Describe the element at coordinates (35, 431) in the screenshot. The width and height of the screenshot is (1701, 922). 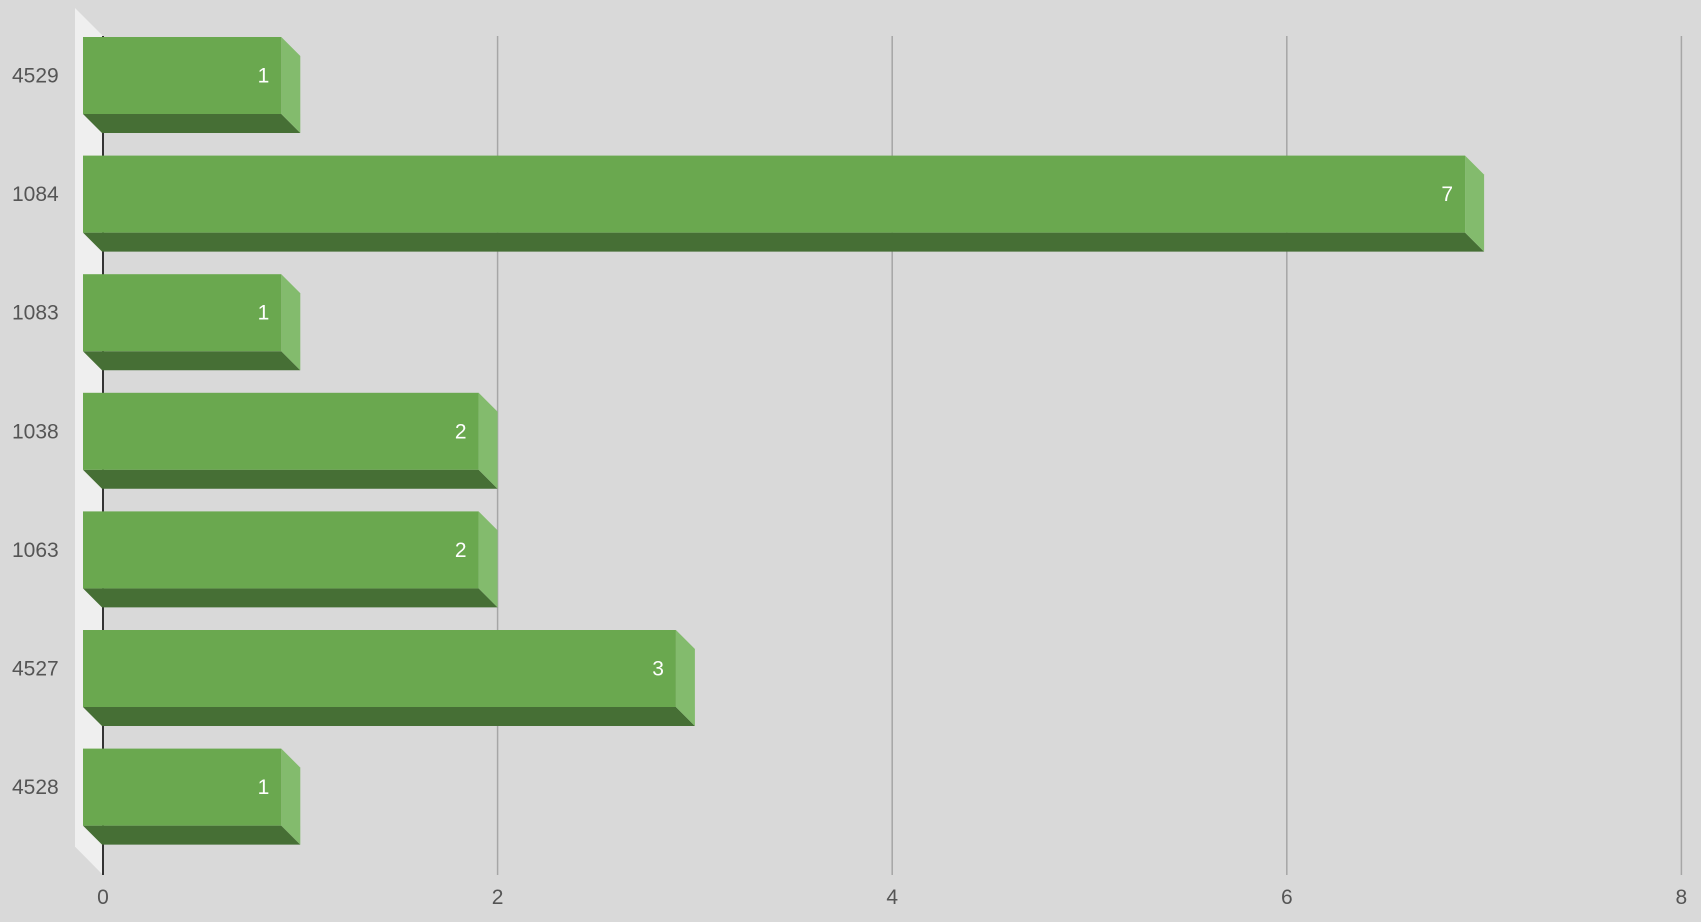
I see `y-category-label: 1038` at that location.